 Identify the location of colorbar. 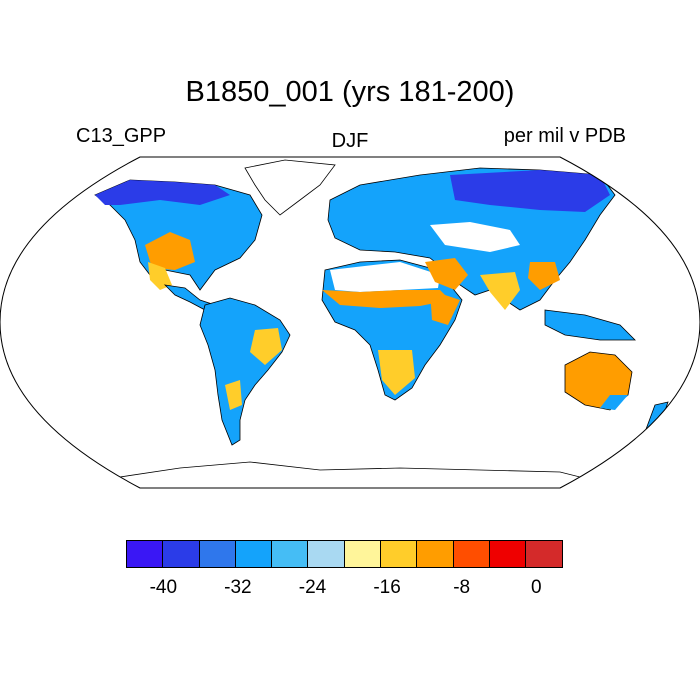
(344, 554).